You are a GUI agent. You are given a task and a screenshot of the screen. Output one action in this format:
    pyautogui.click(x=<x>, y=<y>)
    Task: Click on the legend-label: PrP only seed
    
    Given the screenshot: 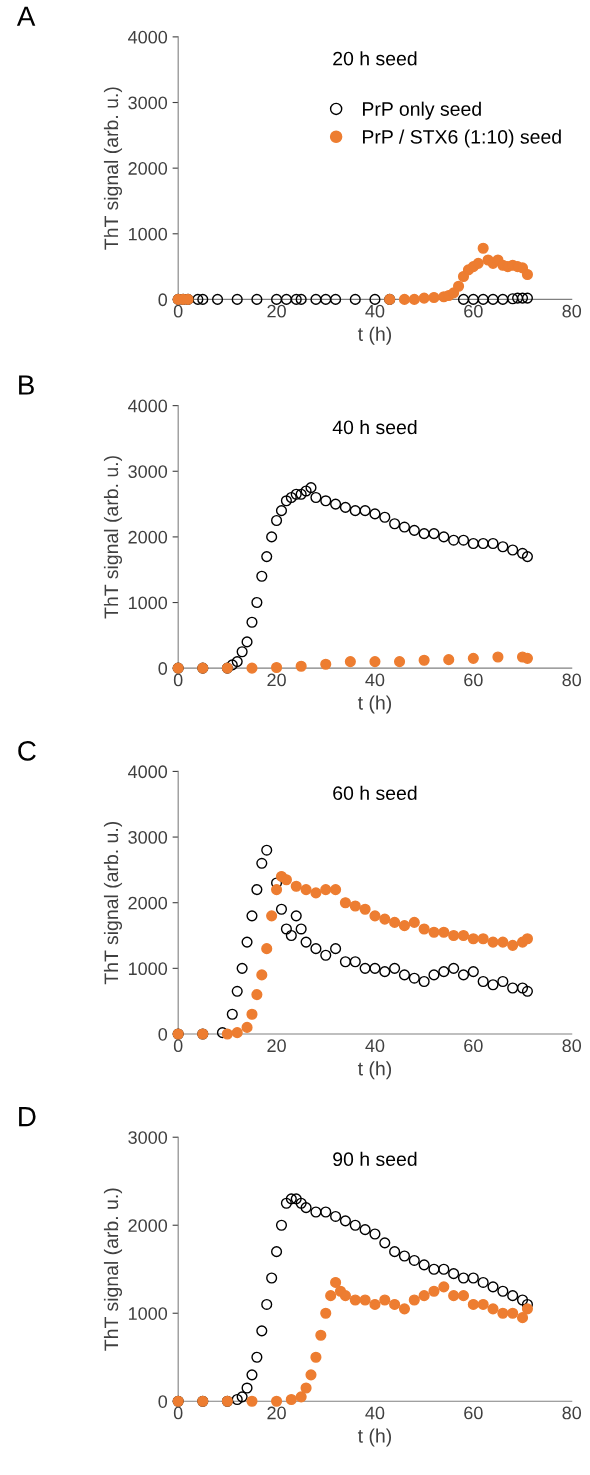 What is the action you would take?
    pyautogui.click(x=422, y=110)
    